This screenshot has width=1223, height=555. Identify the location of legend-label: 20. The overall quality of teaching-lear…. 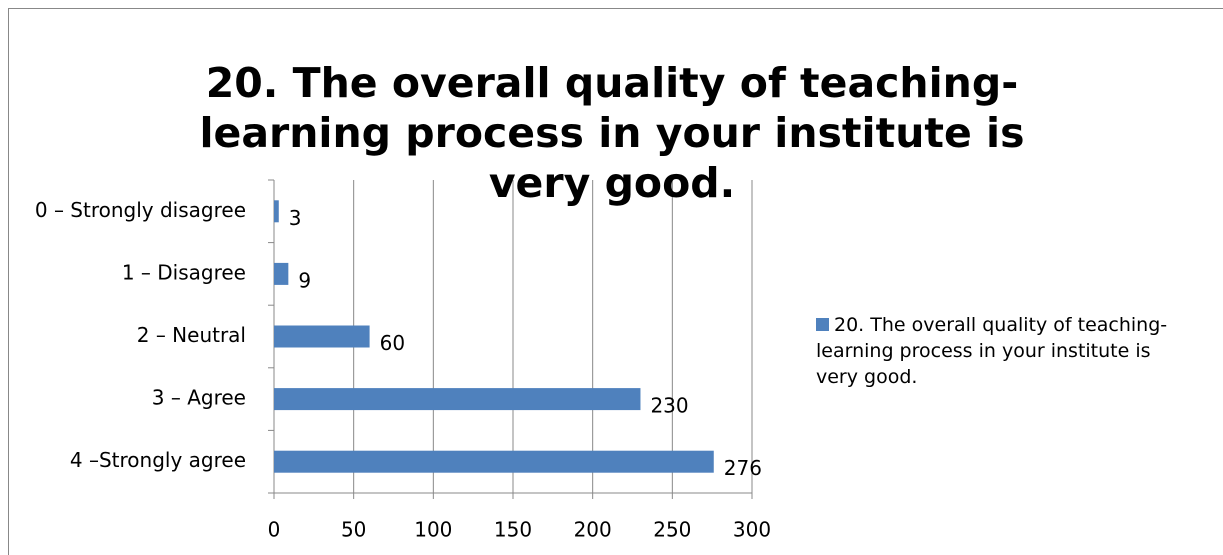
(992, 351).